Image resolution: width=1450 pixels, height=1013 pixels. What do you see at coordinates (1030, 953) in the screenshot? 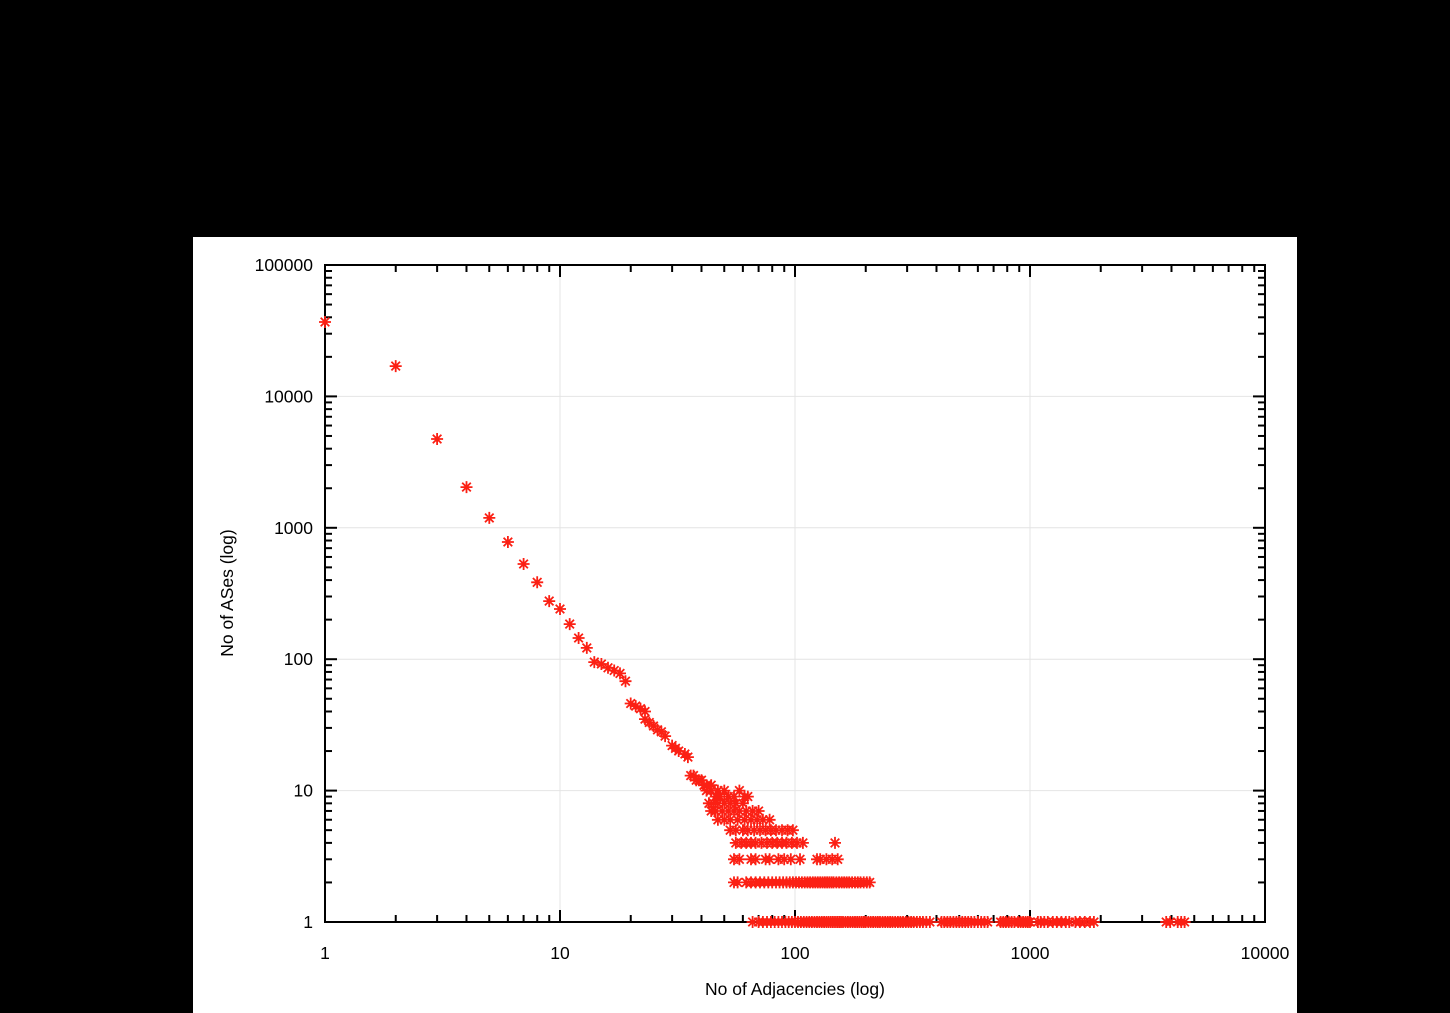
I see `x-tick-label: 1000` at bounding box center [1030, 953].